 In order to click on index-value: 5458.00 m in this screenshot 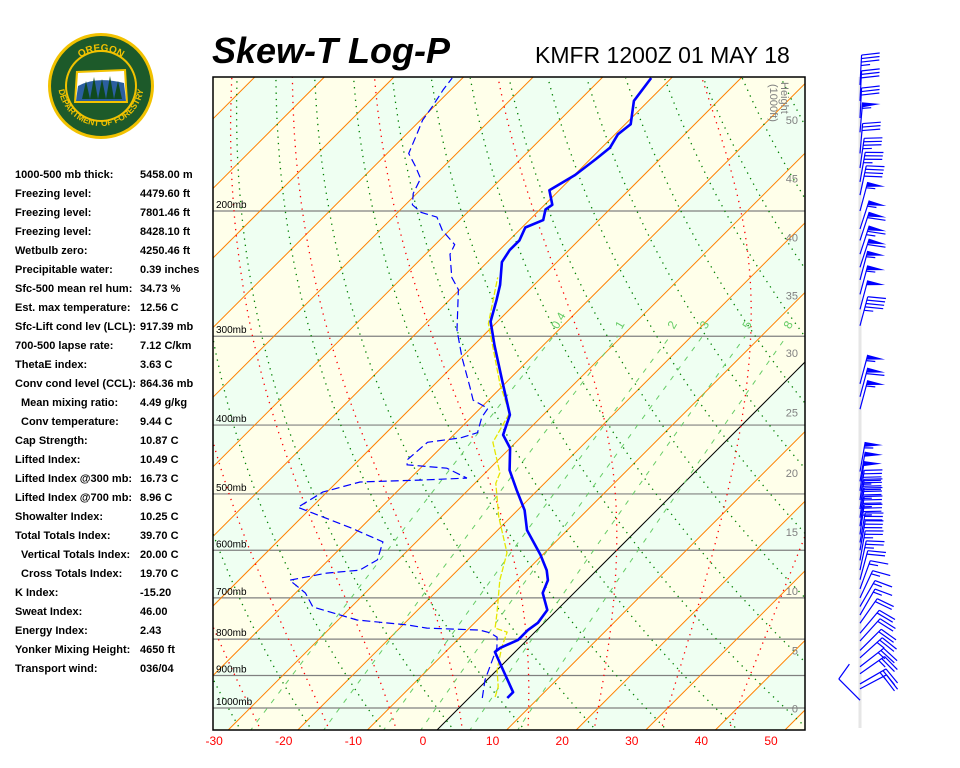, I will do `click(166, 175)`.